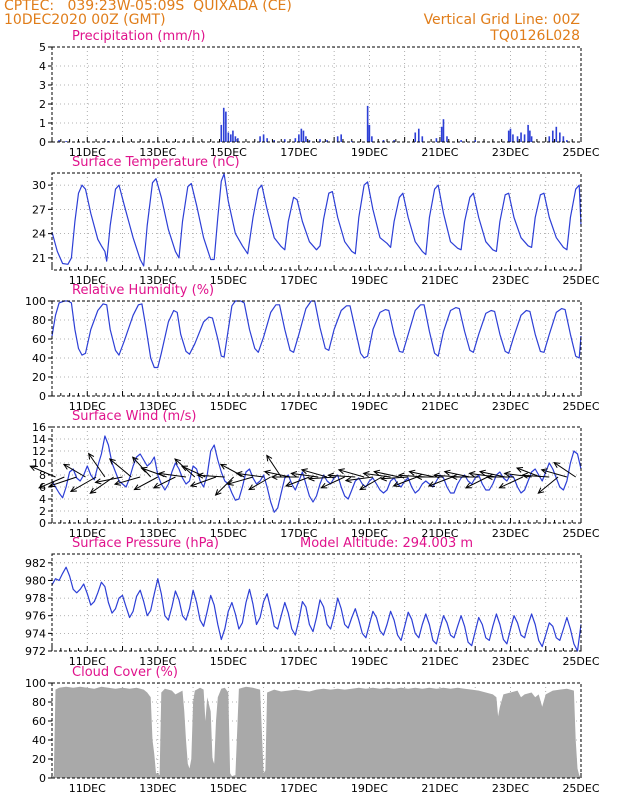  What do you see at coordinates (125, 672) in the screenshot?
I see `panel-title: Cloud Cover (%)` at bounding box center [125, 672].